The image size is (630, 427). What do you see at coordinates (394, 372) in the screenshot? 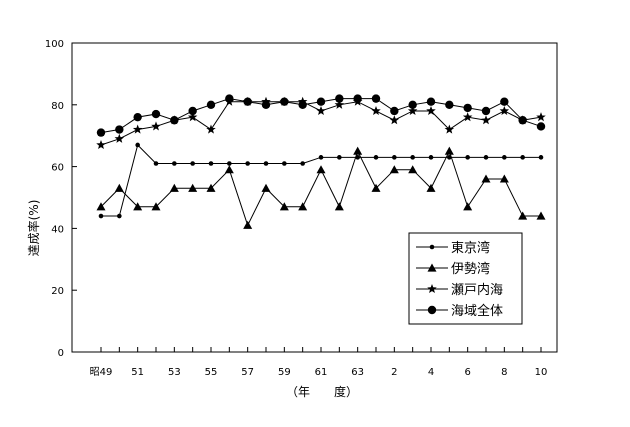
I see `x-tick-label: 2` at bounding box center [394, 372].